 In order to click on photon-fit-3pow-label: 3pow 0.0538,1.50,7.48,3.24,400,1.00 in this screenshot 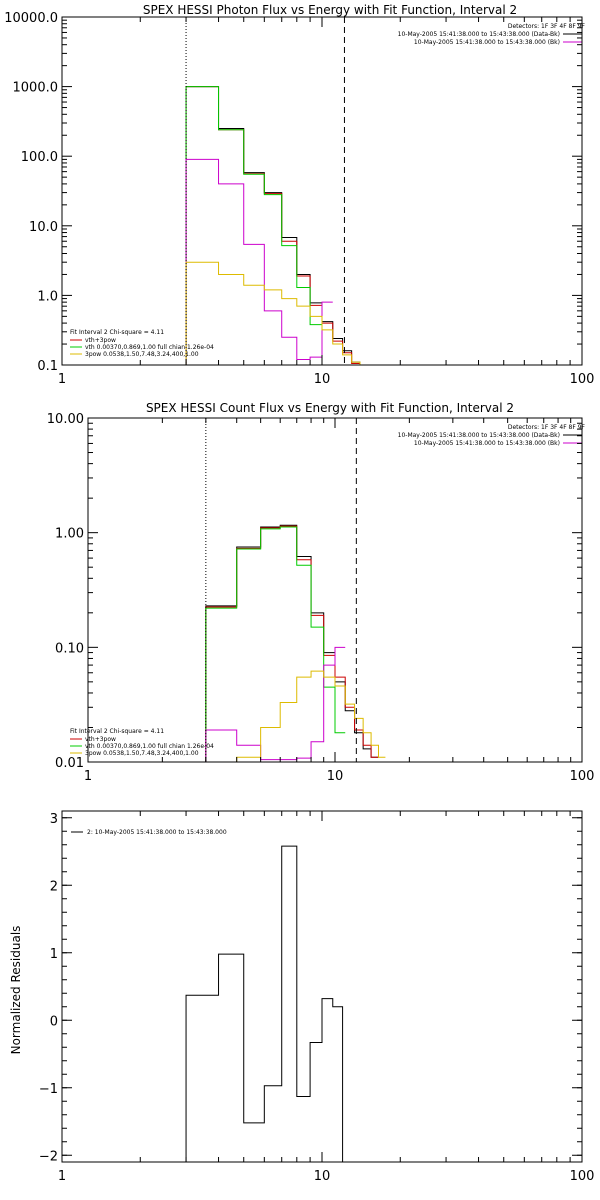, I will do `click(142, 354)`.